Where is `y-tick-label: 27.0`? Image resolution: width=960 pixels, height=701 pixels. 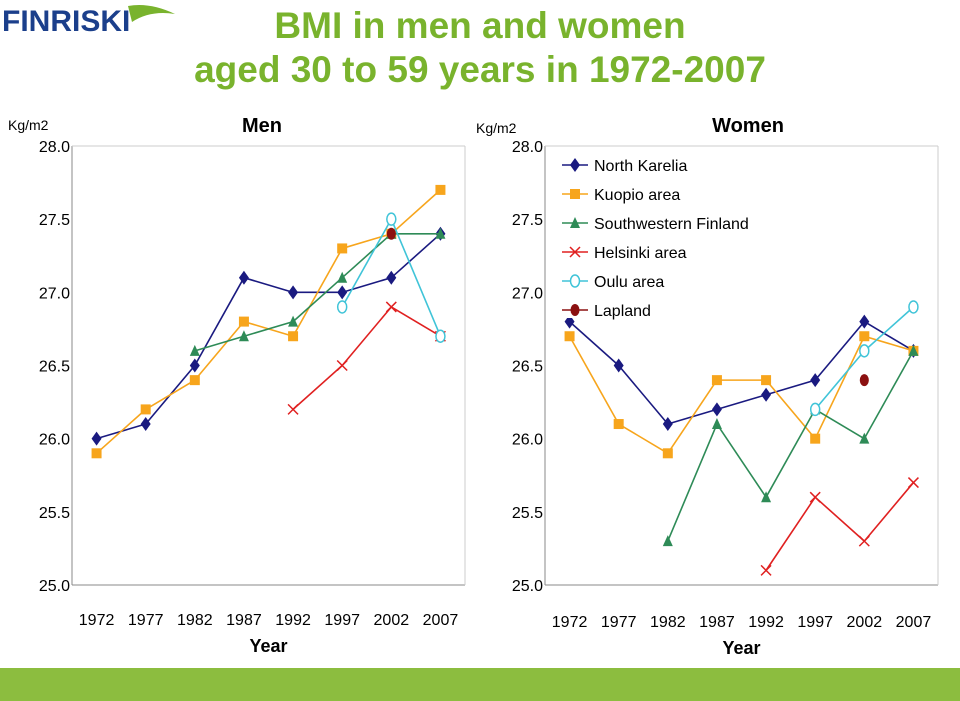
y-tick-label: 27.0 is located at coordinates (527, 293).